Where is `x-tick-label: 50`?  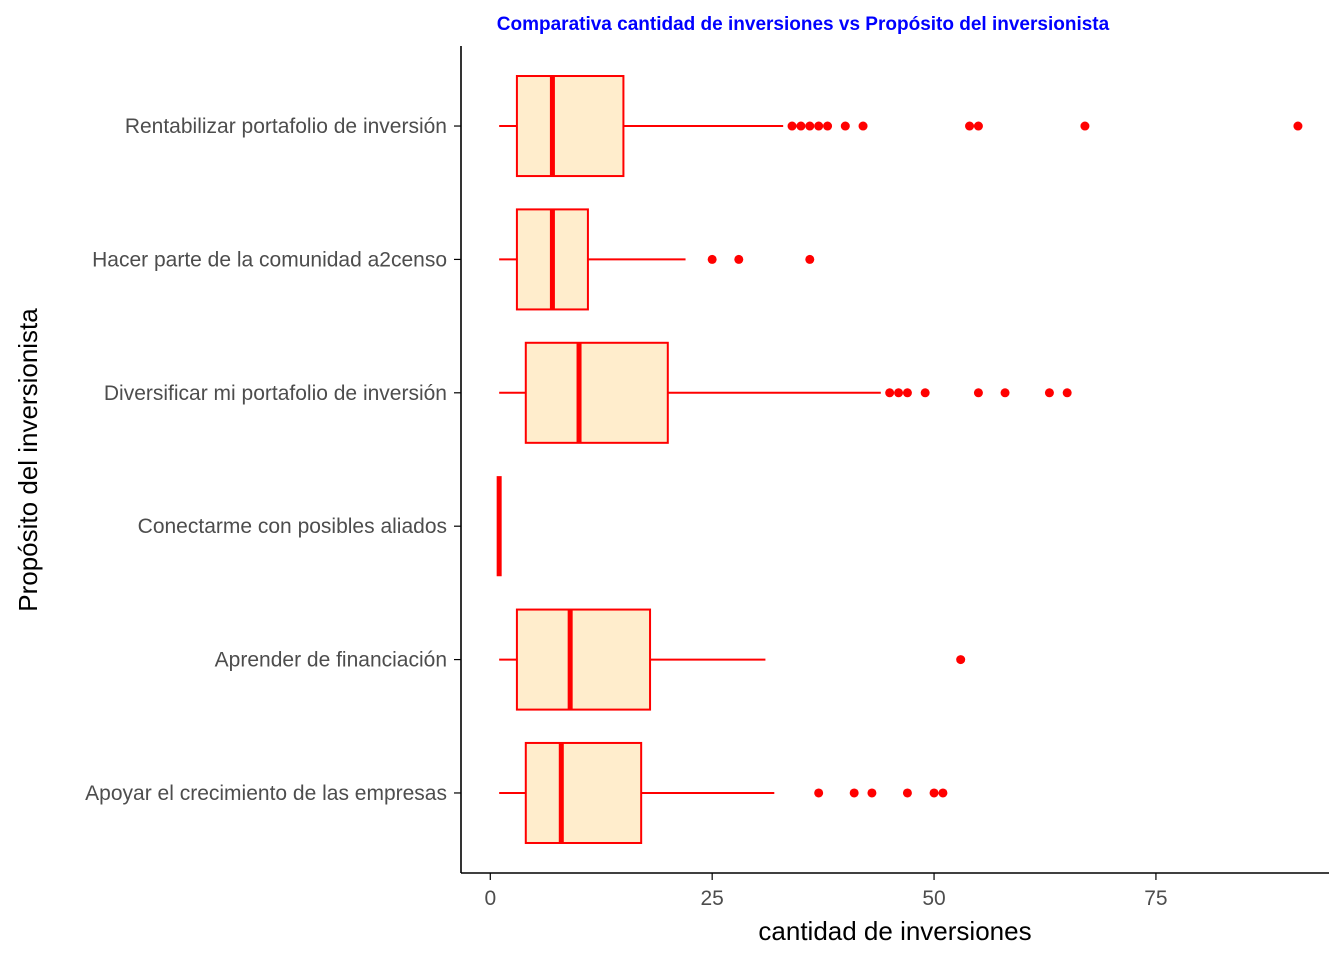 x-tick-label: 50 is located at coordinates (933, 898).